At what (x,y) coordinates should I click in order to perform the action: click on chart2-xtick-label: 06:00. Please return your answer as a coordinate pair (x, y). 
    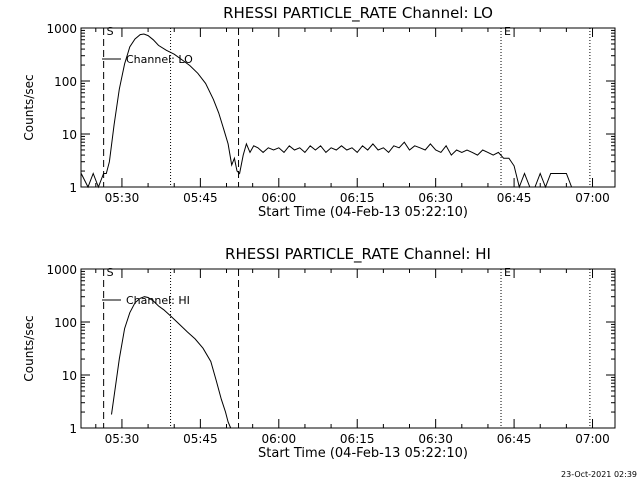
    Looking at the image, I should click on (279, 439).